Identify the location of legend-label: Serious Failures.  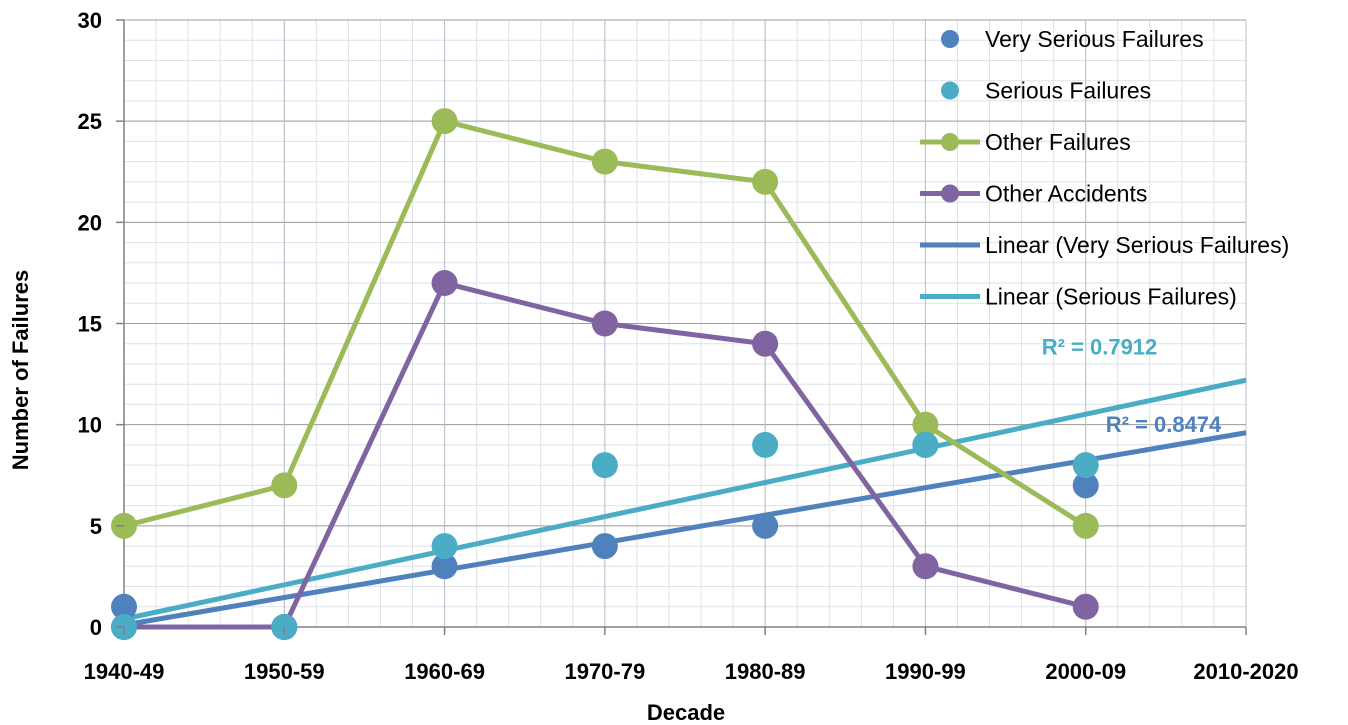
(1068, 91).